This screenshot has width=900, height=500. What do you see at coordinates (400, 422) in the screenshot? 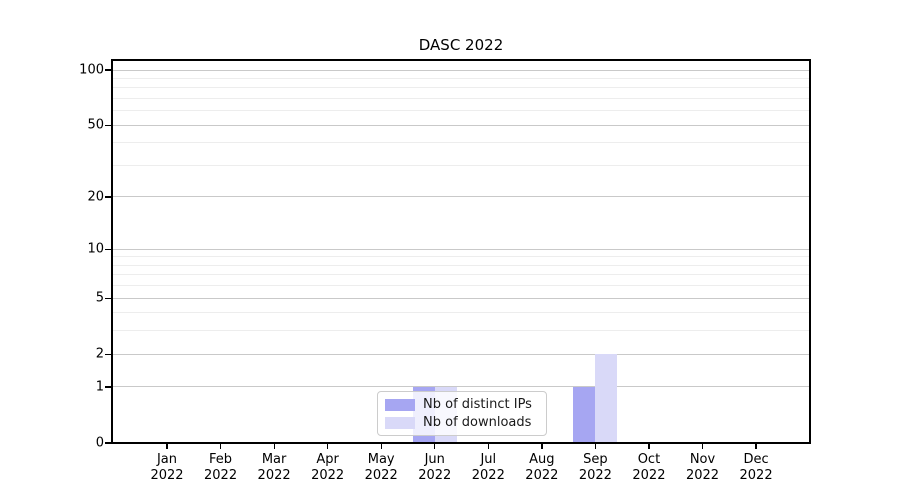
I see `legend-swatch-downloads-icon` at bounding box center [400, 422].